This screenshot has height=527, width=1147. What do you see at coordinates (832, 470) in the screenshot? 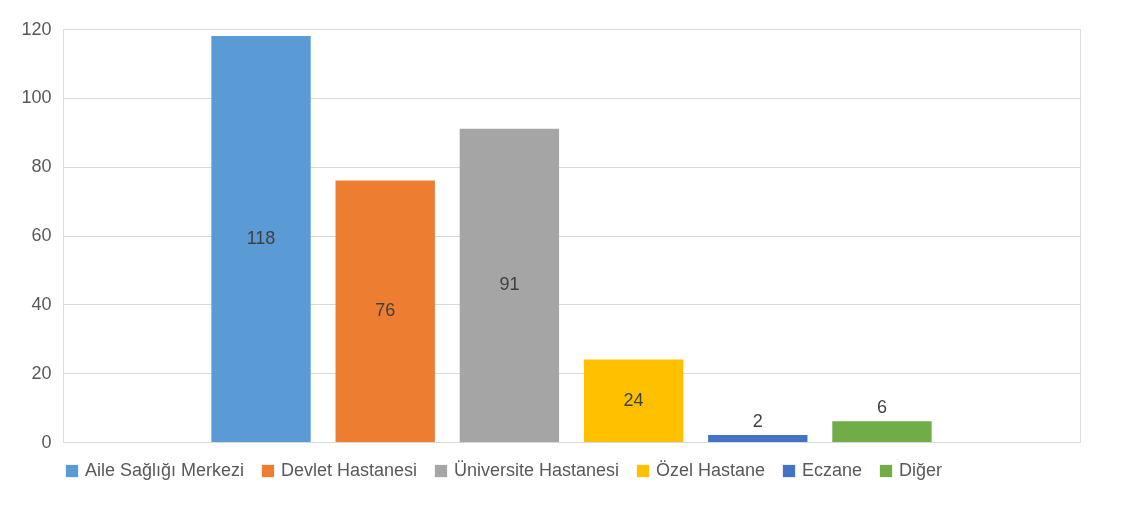
I see `legend-label: Eczane` at bounding box center [832, 470].